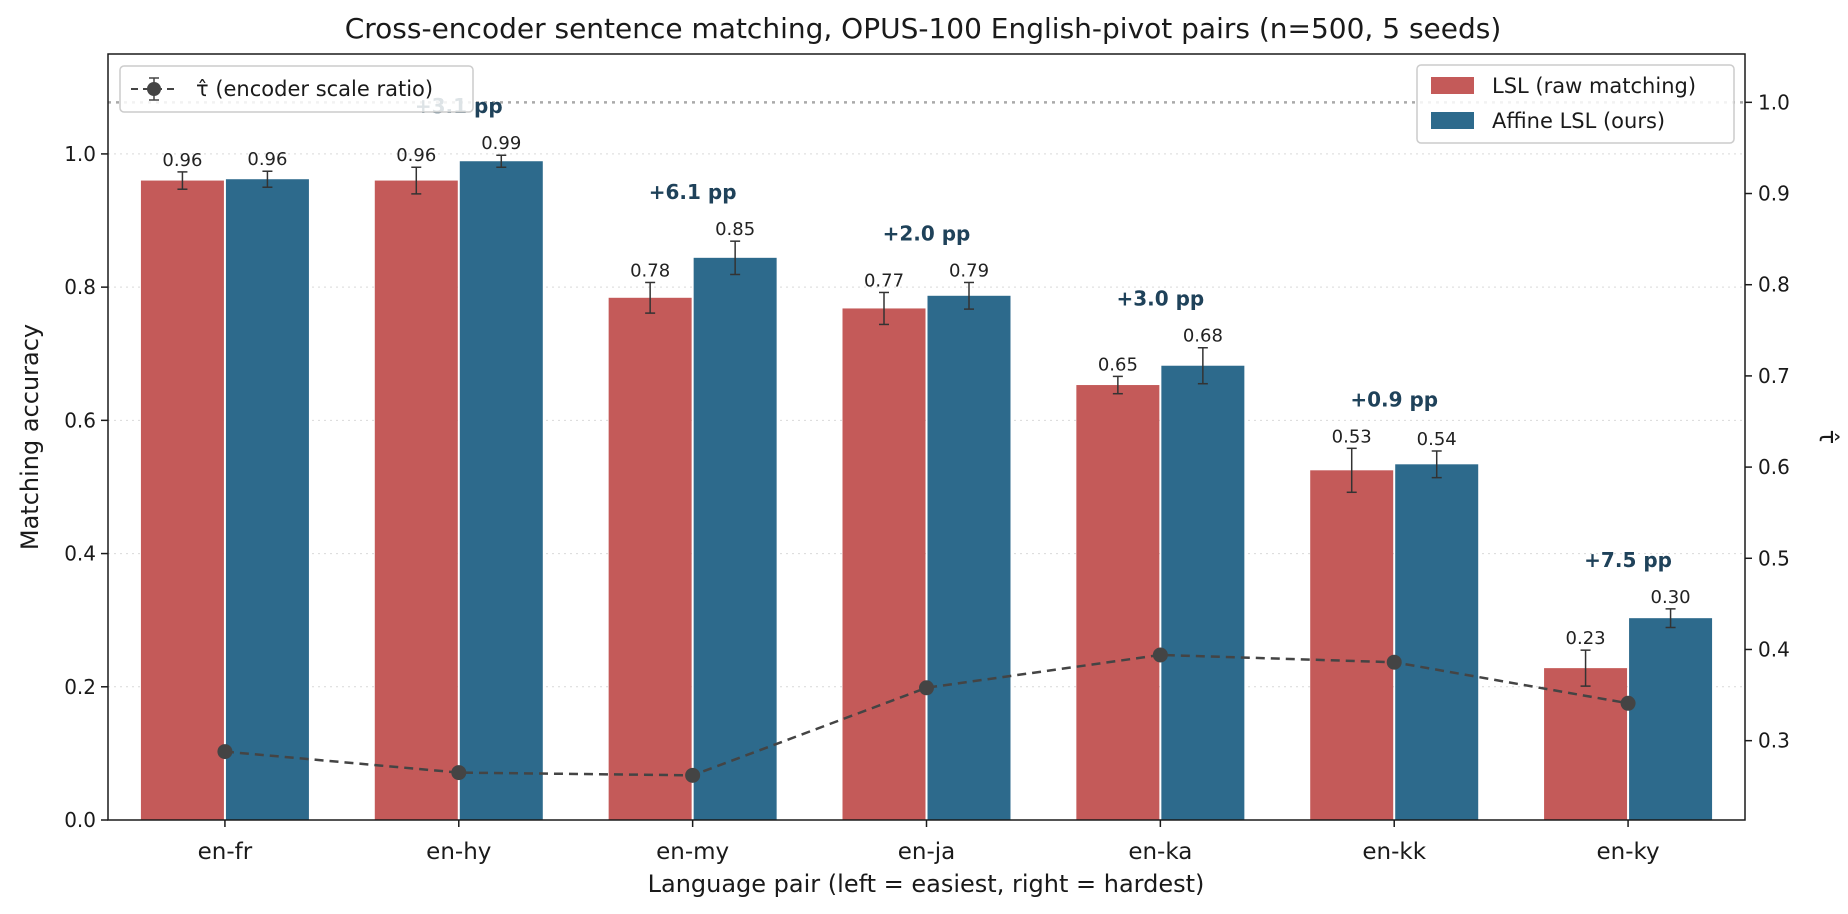 This screenshot has height=914, width=1848. I want to click on y2-axis-title: τ̂, so click(1828, 437).